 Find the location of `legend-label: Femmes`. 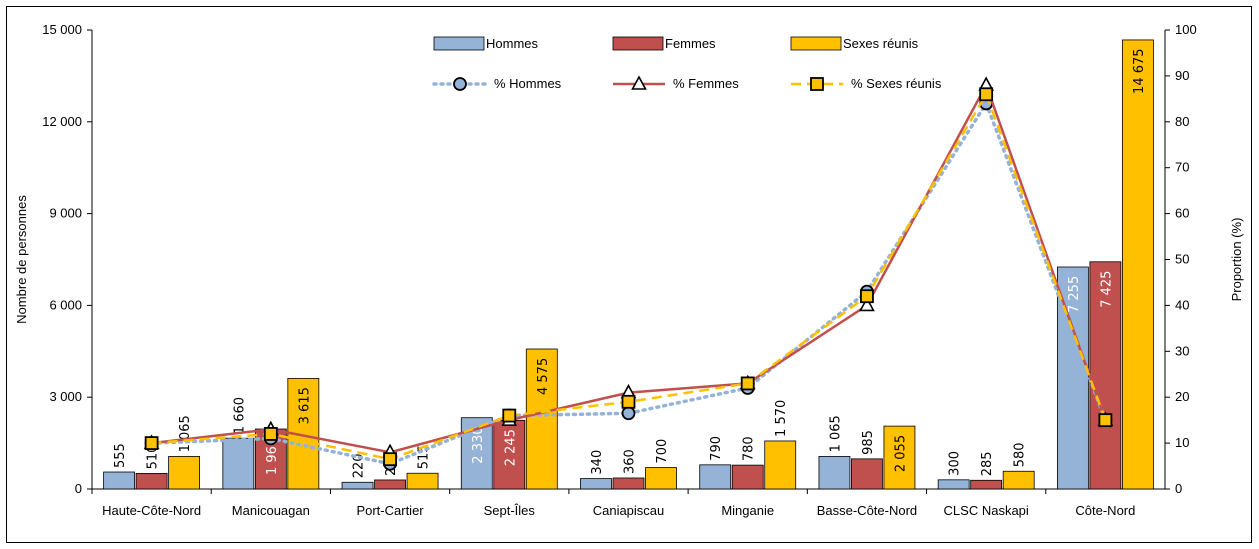

legend-label: Femmes is located at coordinates (690, 43).